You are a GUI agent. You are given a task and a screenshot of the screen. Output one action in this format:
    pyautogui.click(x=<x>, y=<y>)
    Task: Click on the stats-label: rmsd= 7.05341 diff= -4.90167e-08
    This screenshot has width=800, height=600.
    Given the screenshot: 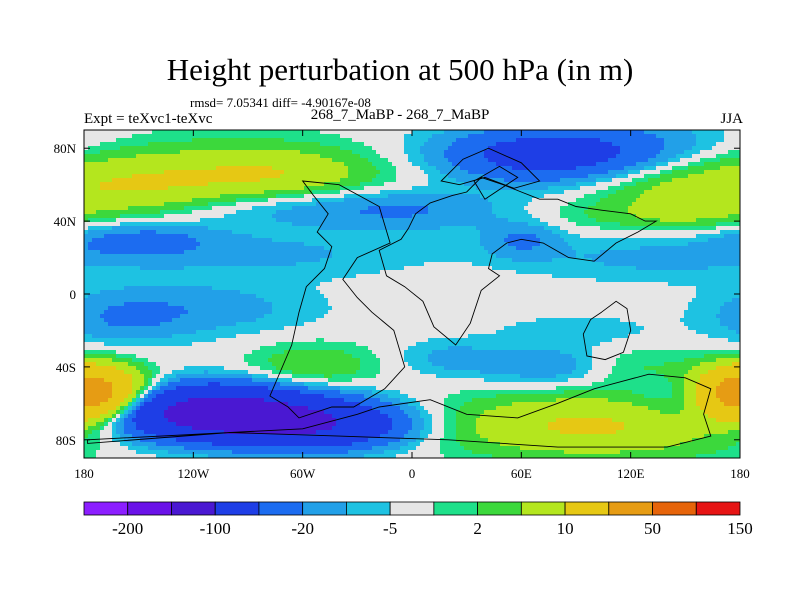 What is the action you would take?
    pyautogui.click(x=280, y=102)
    